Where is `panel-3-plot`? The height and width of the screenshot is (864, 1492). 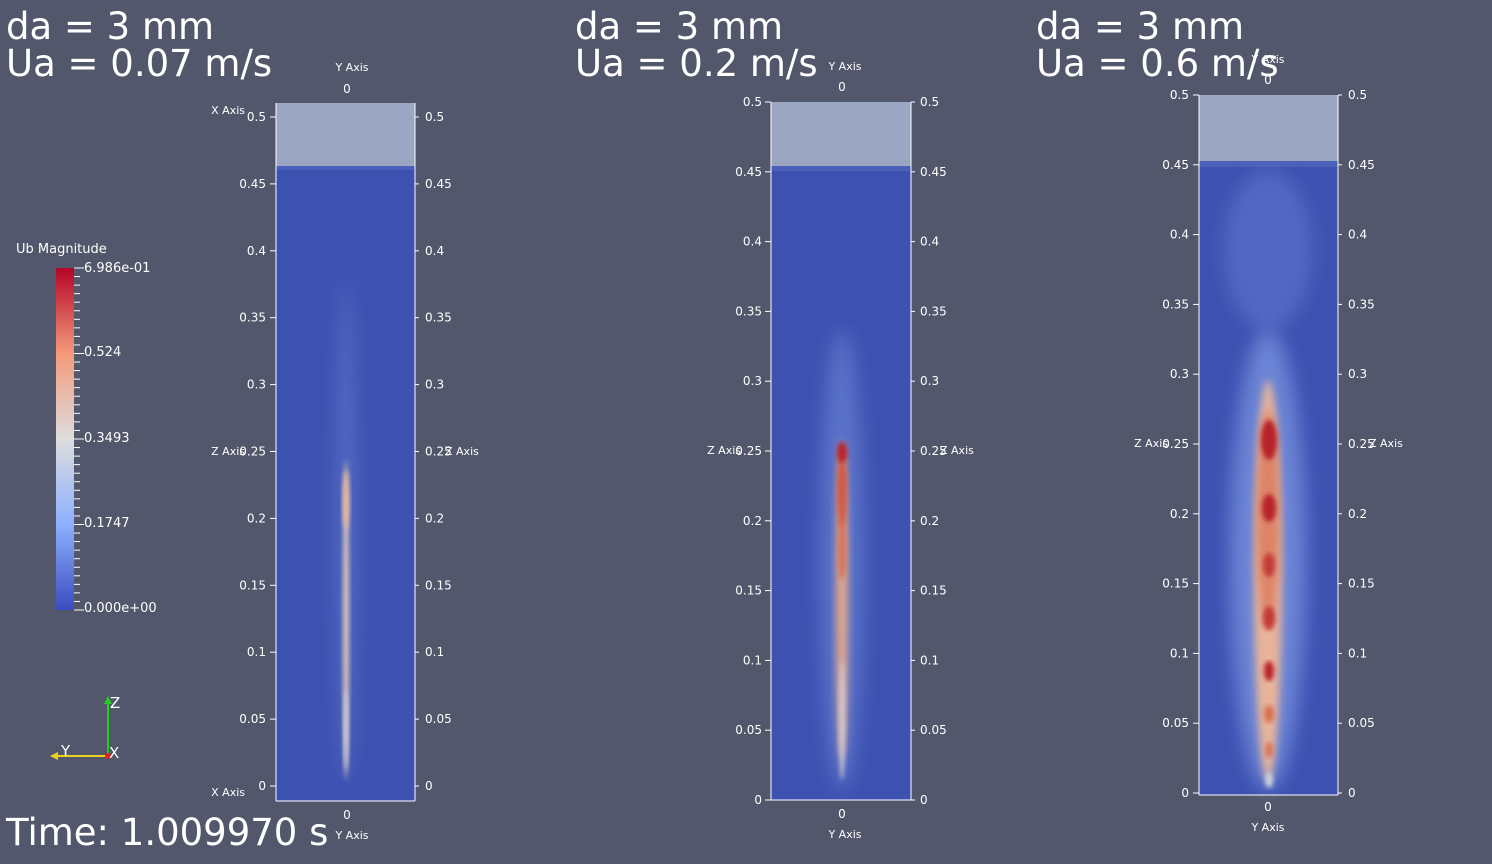
panel-3-plot is located at coordinates (1268, 445).